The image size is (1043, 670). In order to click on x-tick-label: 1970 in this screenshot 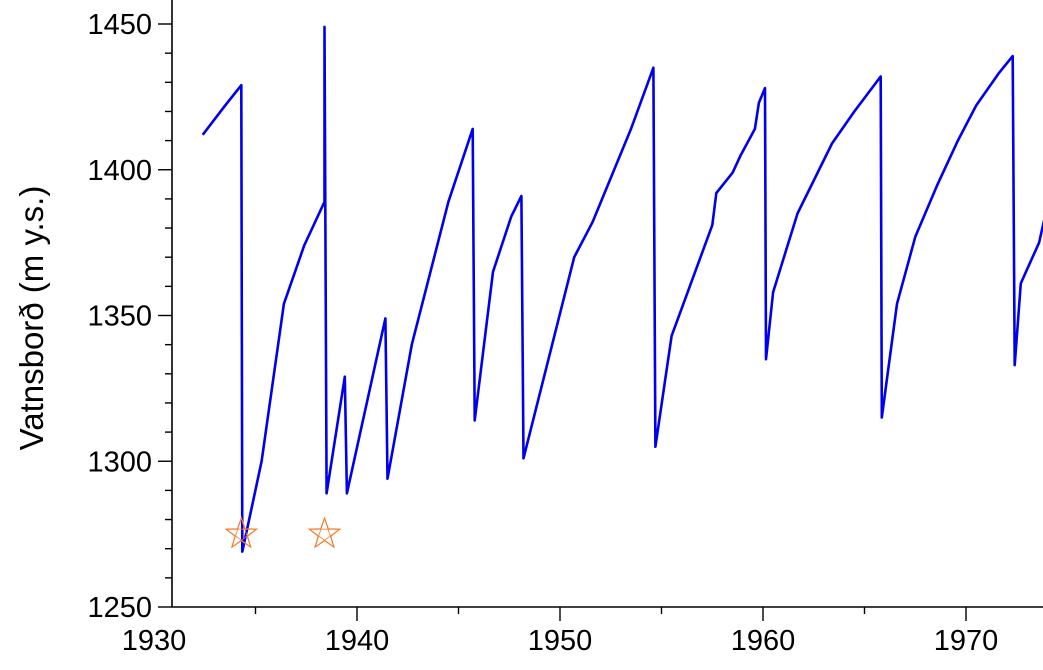, I will do `click(966, 641)`.